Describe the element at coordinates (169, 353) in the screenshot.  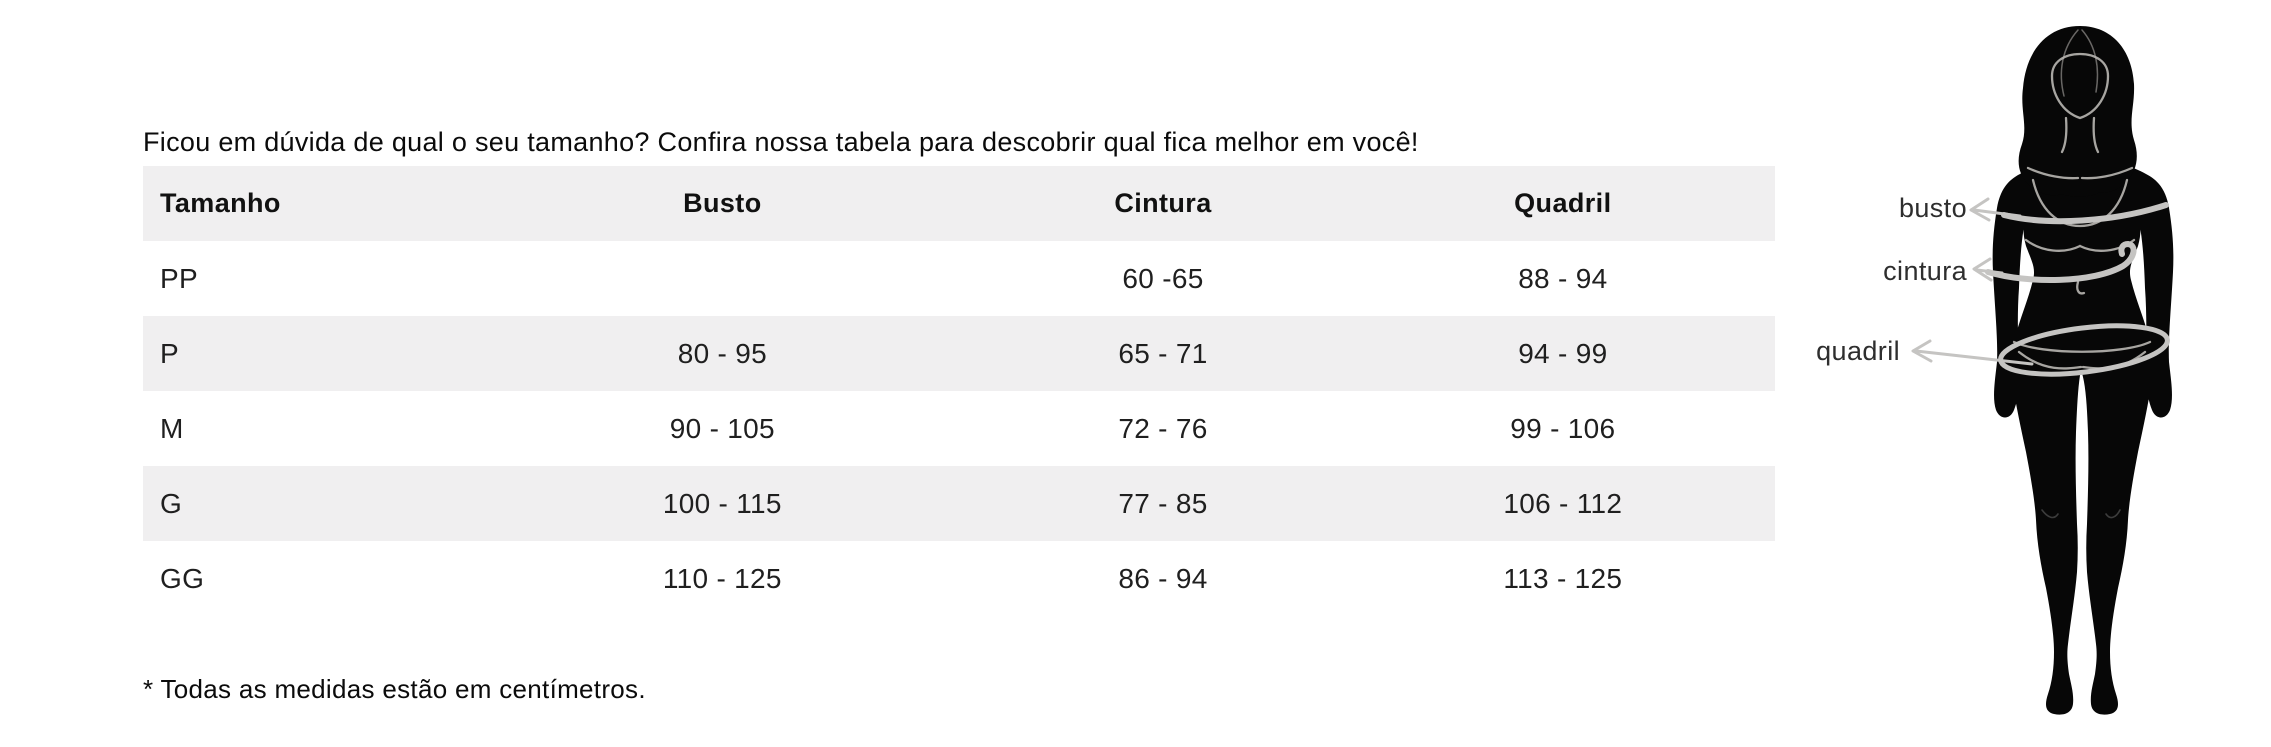
I see `size-cell: P` at that location.